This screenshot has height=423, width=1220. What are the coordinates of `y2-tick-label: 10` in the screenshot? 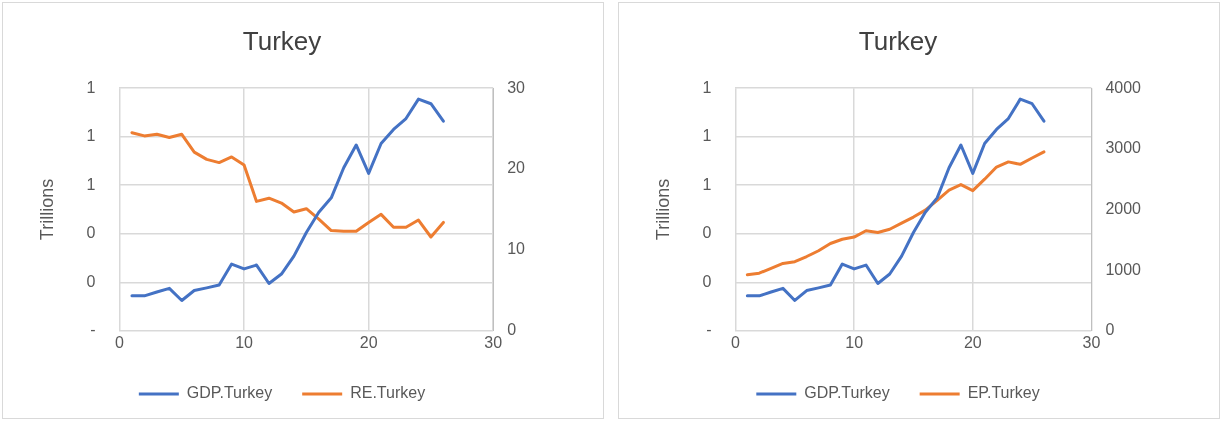 It's located at (516, 249).